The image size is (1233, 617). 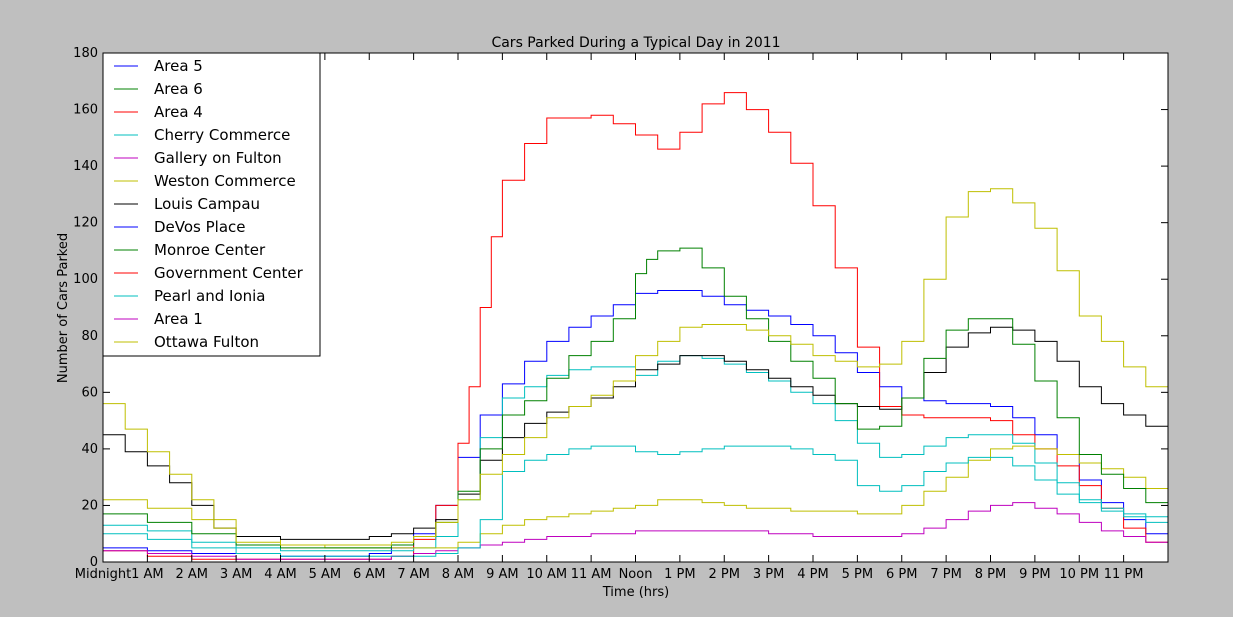 What do you see at coordinates (178, 89) in the screenshot?
I see `legend-label: Area 6` at bounding box center [178, 89].